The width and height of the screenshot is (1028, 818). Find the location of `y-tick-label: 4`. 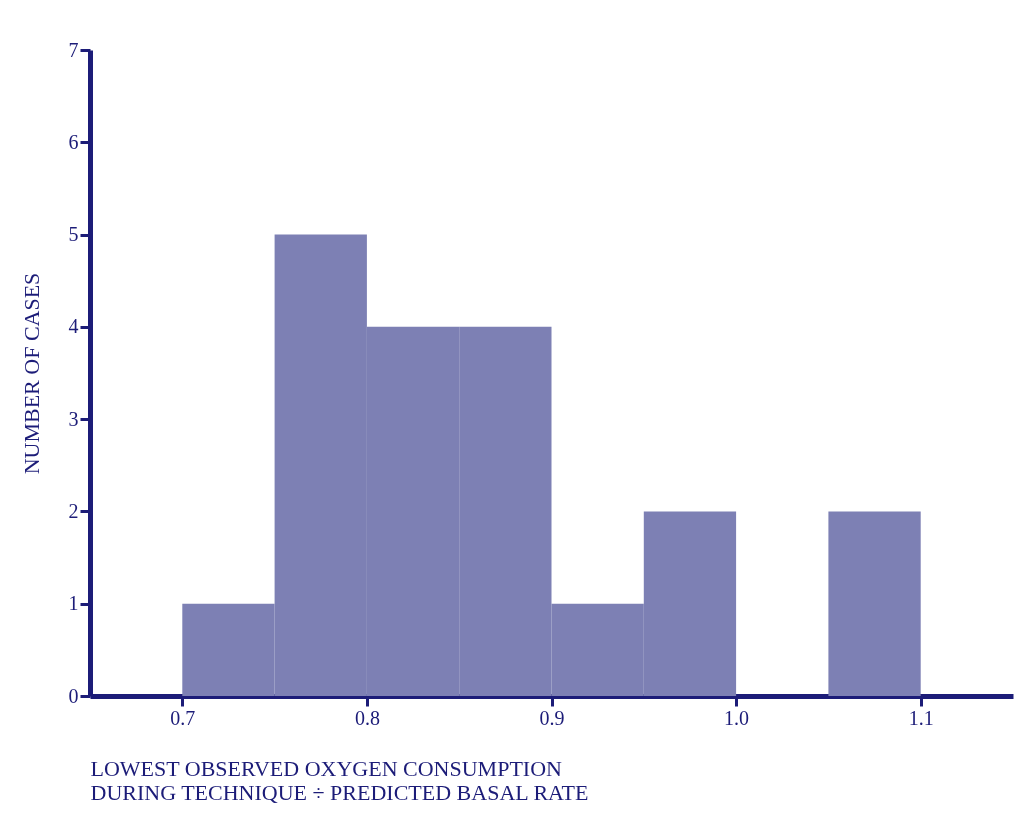

y-tick-label: 4 is located at coordinates (73, 326).